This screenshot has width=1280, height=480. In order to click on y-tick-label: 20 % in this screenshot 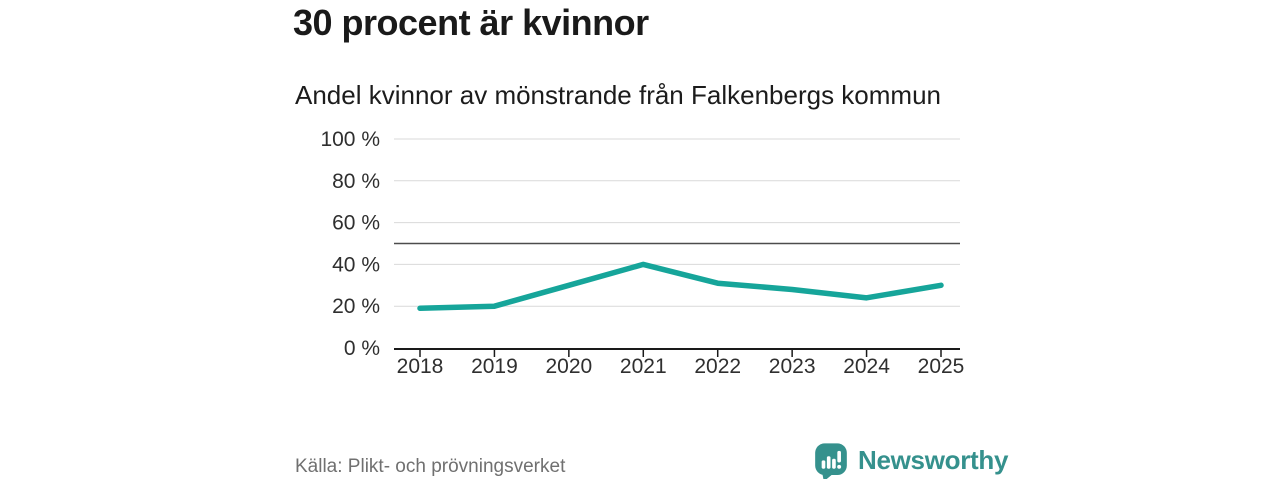, I will do `click(356, 306)`.